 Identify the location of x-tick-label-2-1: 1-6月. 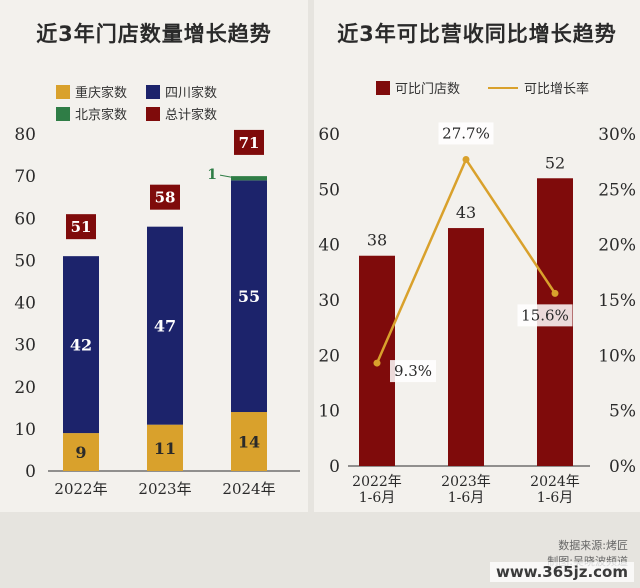
(555, 498).